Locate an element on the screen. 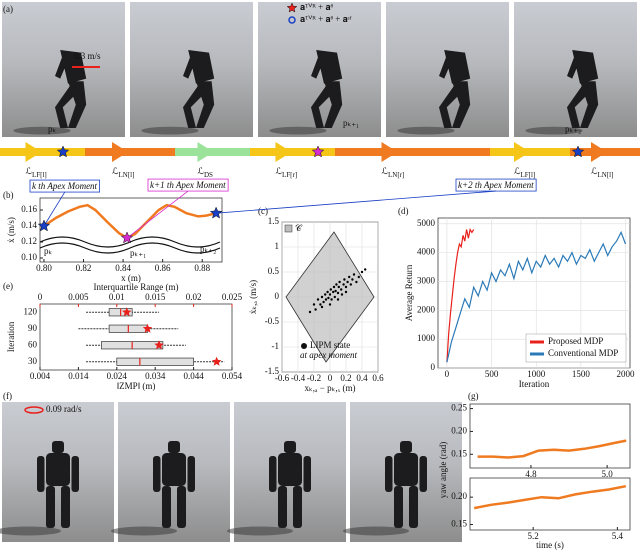 Image resolution: width=640 pixels, height=550 pixels. y-axis-label: Average Return is located at coordinates (409, 292).